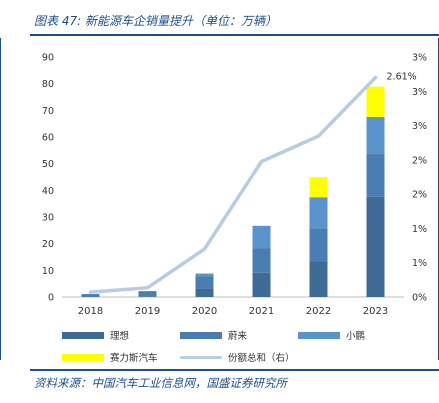 This screenshot has width=439, height=403. I want to click on legend-label-xpeng: 小鹏, so click(356, 336).